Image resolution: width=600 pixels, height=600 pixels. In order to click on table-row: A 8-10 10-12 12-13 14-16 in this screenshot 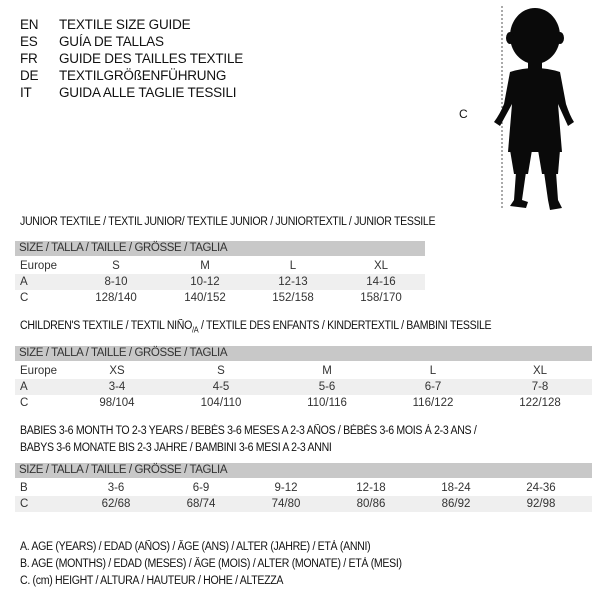, I will do `click(220, 282)`.